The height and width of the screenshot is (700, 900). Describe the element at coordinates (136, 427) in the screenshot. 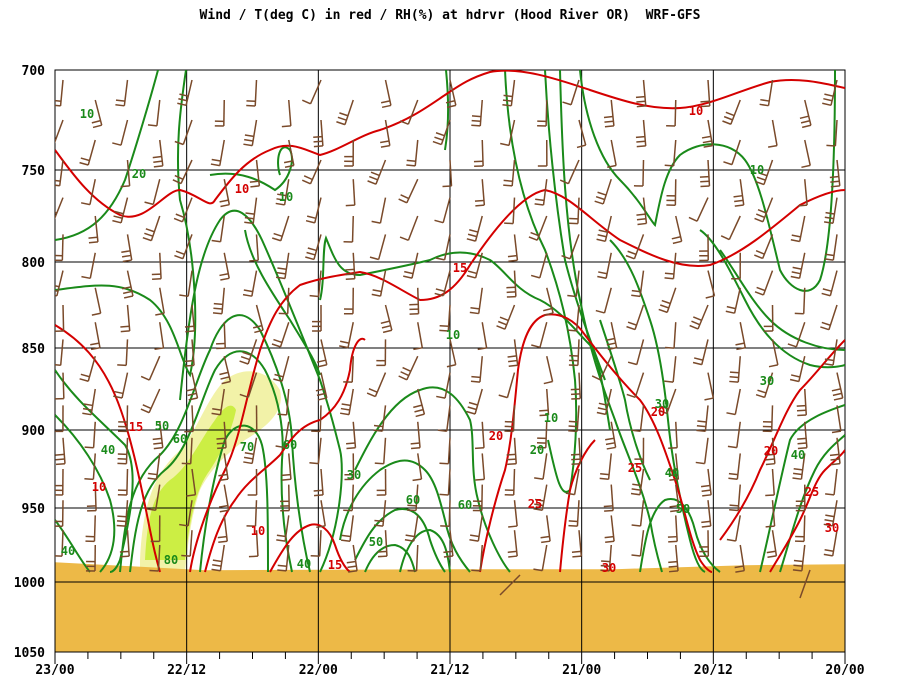

I see `temperature-contour-label: 15` at that location.